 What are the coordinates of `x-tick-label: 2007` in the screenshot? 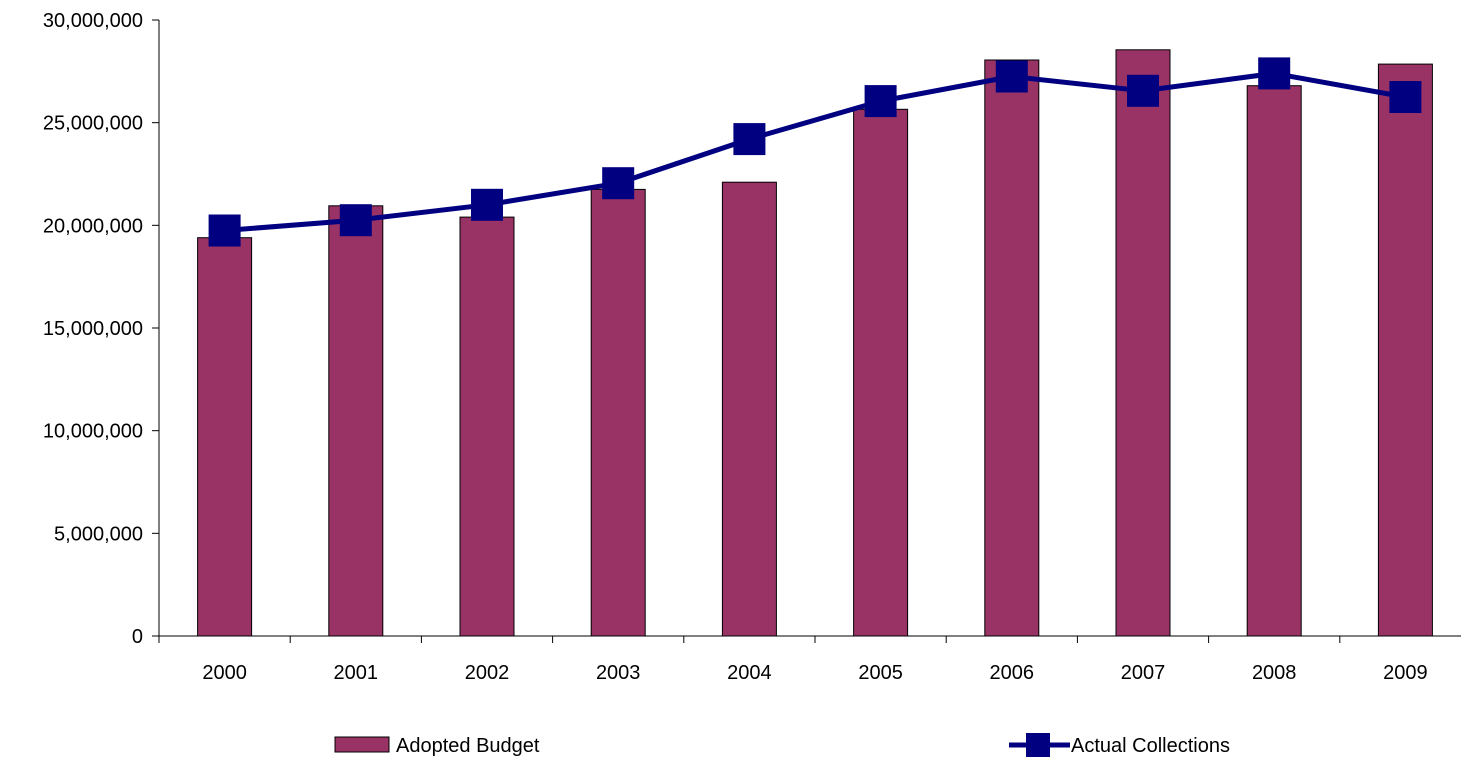 It's located at (1143, 673).